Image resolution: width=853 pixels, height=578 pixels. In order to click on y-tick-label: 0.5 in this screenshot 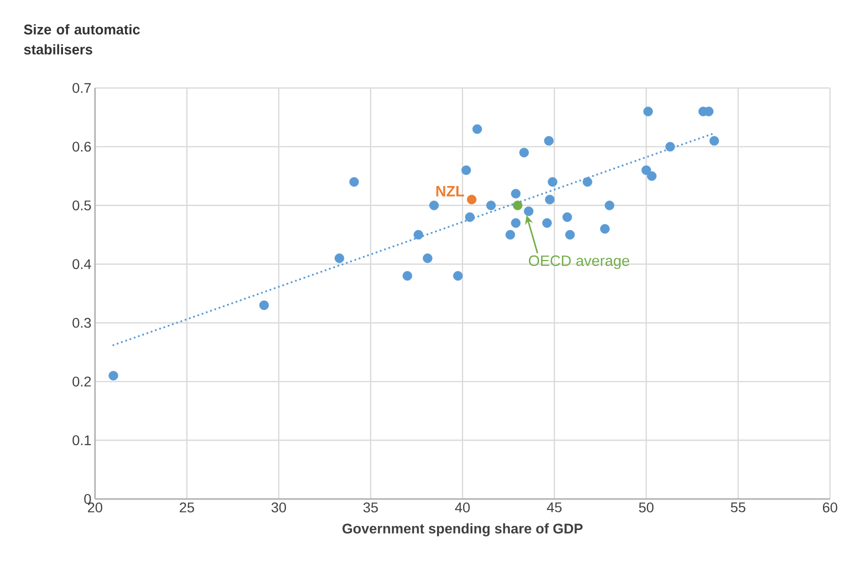, I will do `click(81, 205)`.